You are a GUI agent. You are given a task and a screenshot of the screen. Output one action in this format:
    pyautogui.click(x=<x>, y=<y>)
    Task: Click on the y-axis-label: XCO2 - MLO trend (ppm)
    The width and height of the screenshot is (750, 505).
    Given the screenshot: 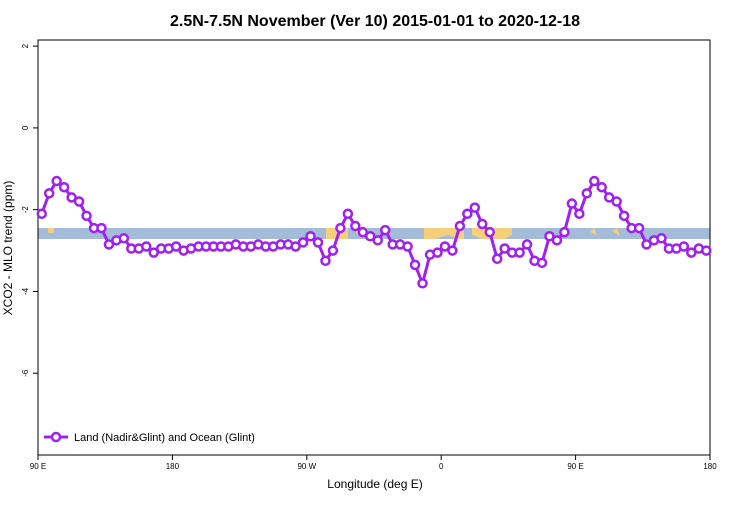 What is the action you would take?
    pyautogui.click(x=8, y=248)
    